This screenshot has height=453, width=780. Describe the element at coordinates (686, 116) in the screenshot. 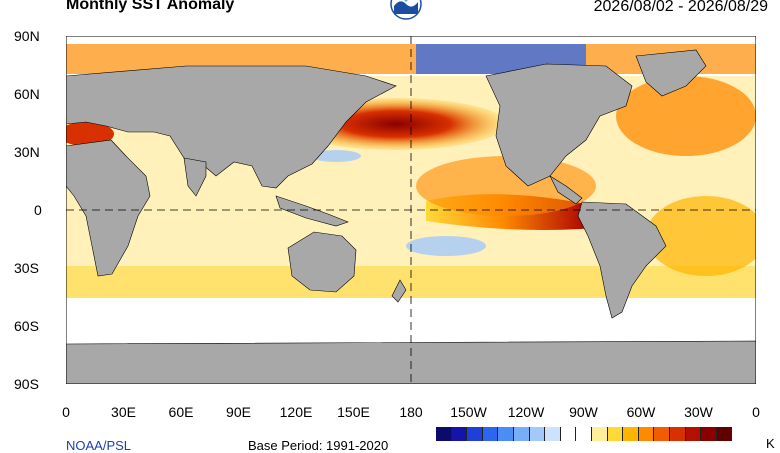

I see `north-atlantic-warm` at that location.